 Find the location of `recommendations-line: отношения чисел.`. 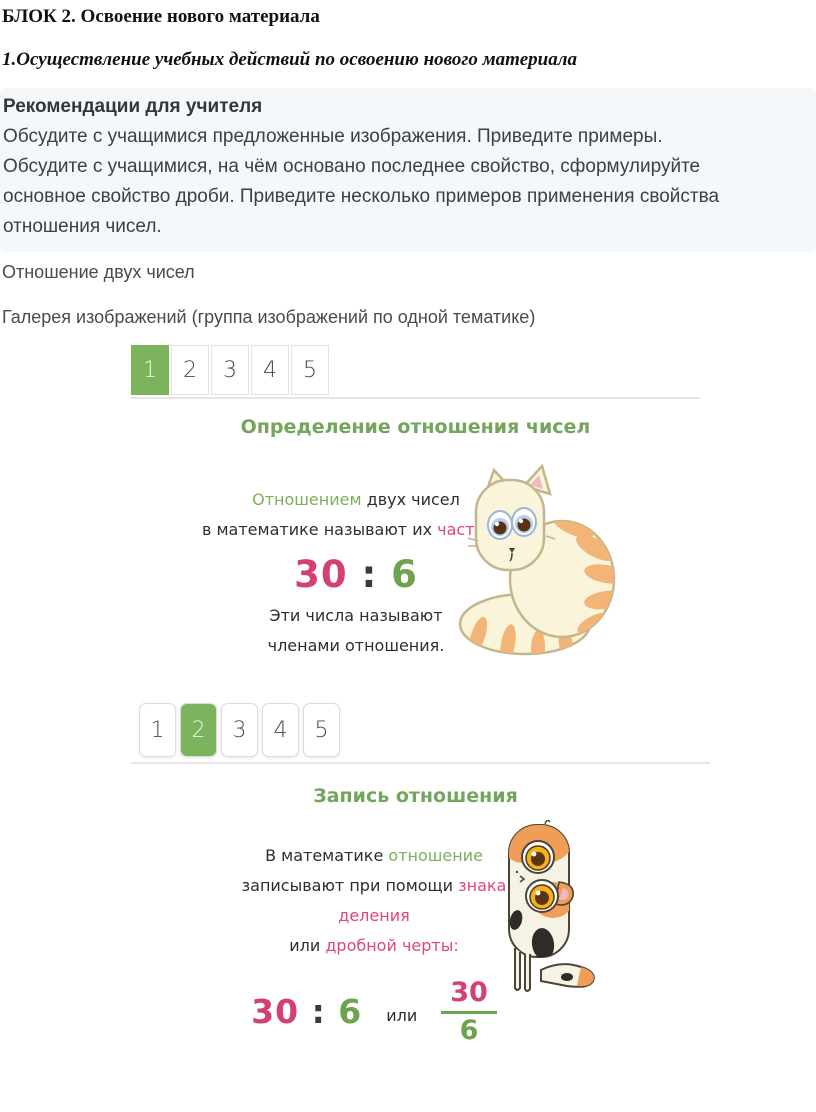

recommendations-line: отношения чисел. is located at coordinates (82, 226).